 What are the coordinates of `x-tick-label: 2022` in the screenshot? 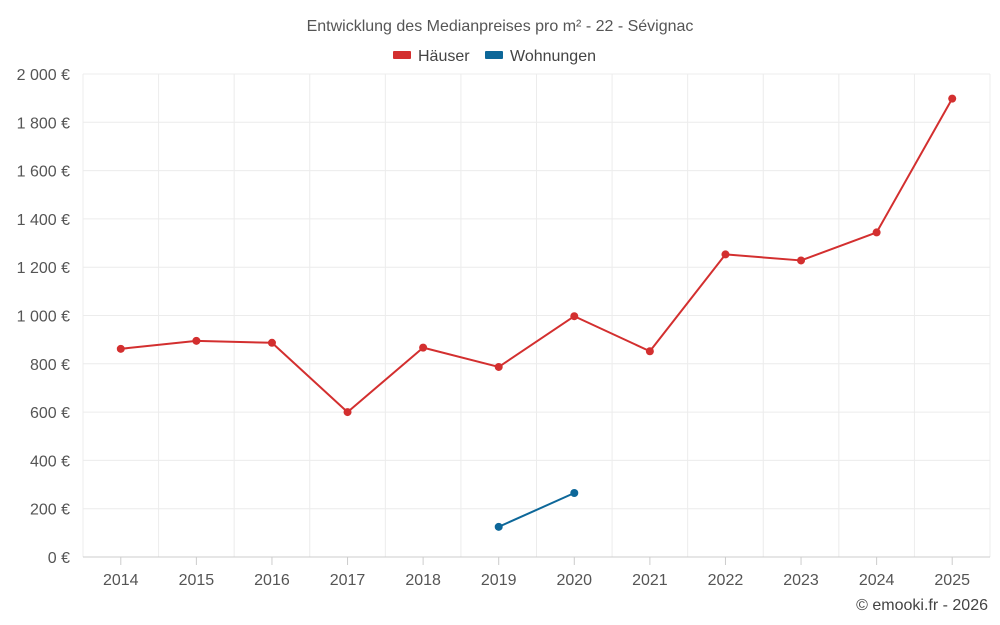 It's located at (726, 580).